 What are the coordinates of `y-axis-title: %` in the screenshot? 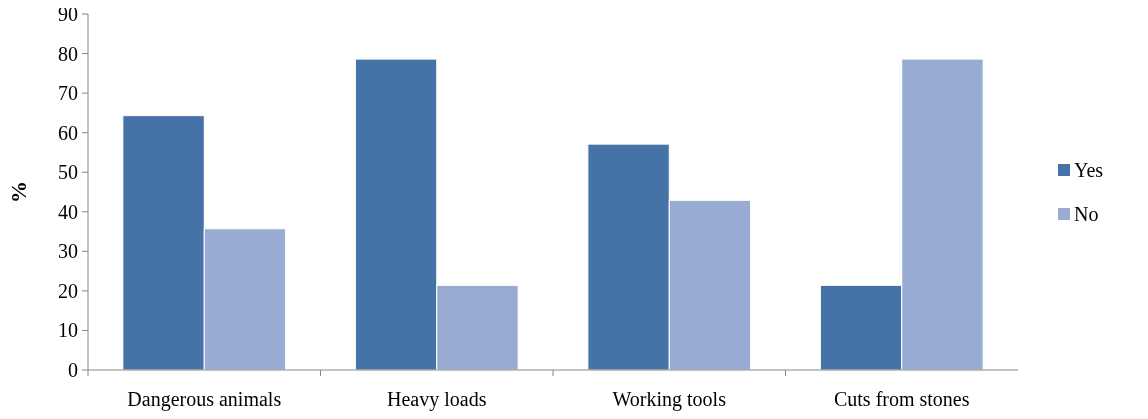 It's located at (18, 192).